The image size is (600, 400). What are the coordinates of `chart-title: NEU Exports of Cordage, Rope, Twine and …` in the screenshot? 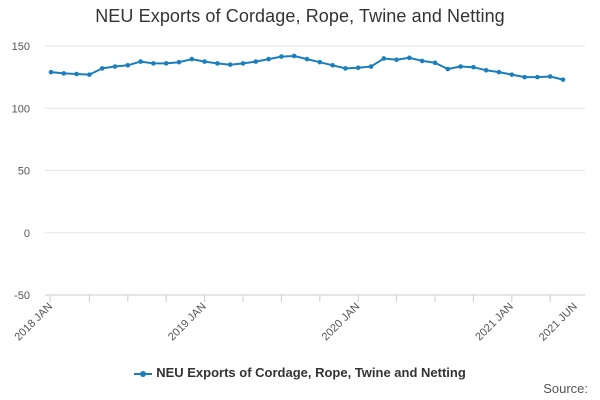 It's located at (300, 16).